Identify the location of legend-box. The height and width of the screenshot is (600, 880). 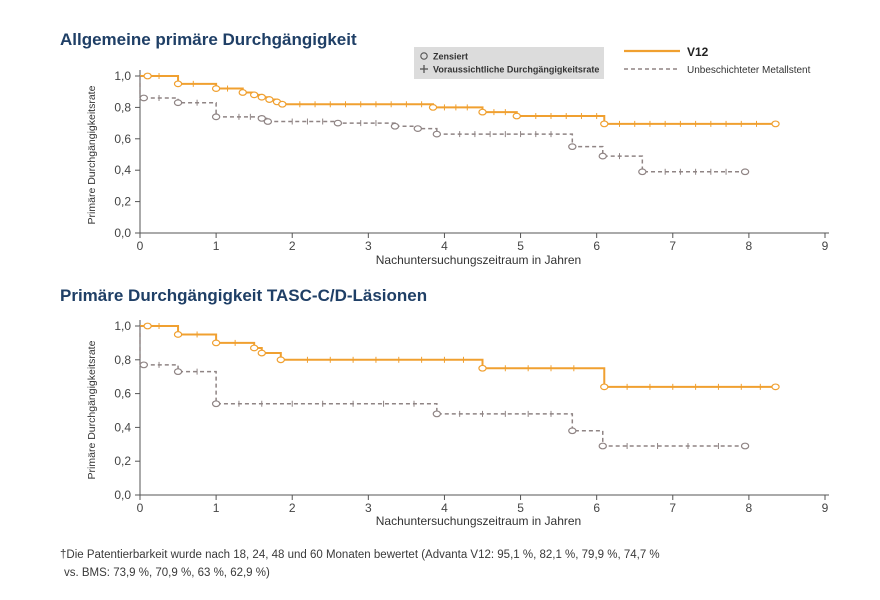
(509, 63).